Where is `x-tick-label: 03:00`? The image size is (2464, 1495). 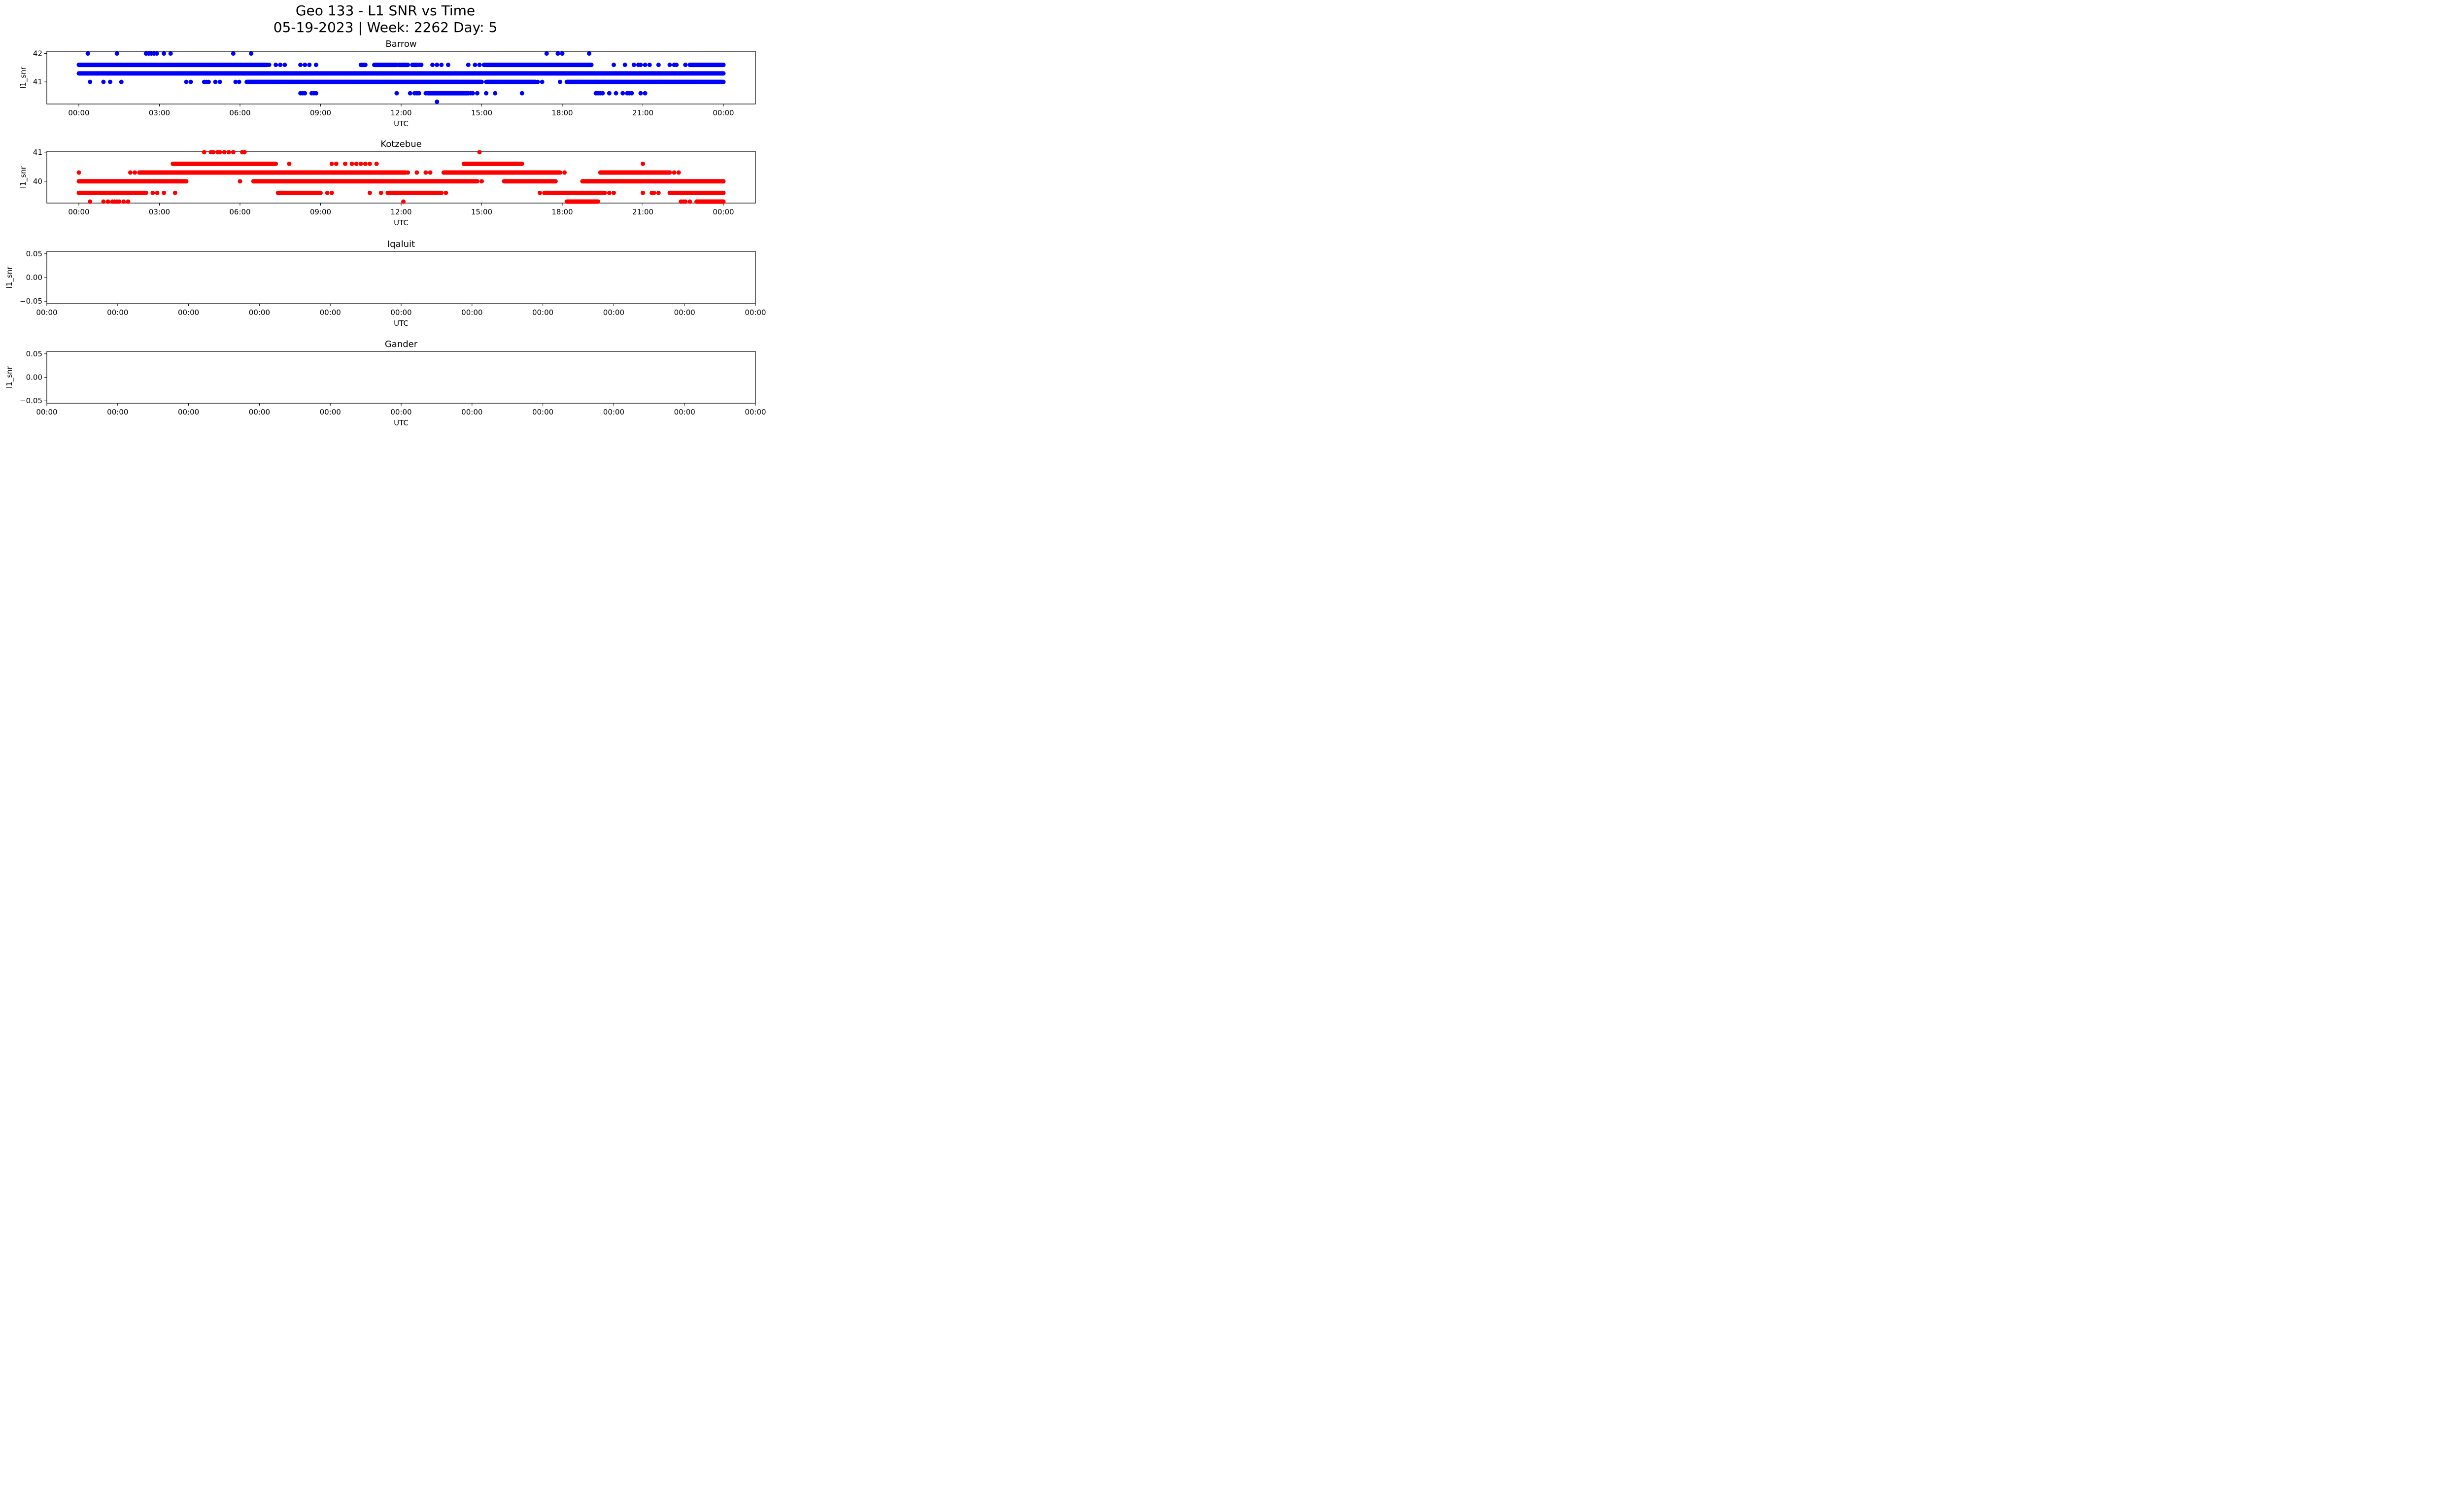
x-tick-label: 03:00 is located at coordinates (159, 212).